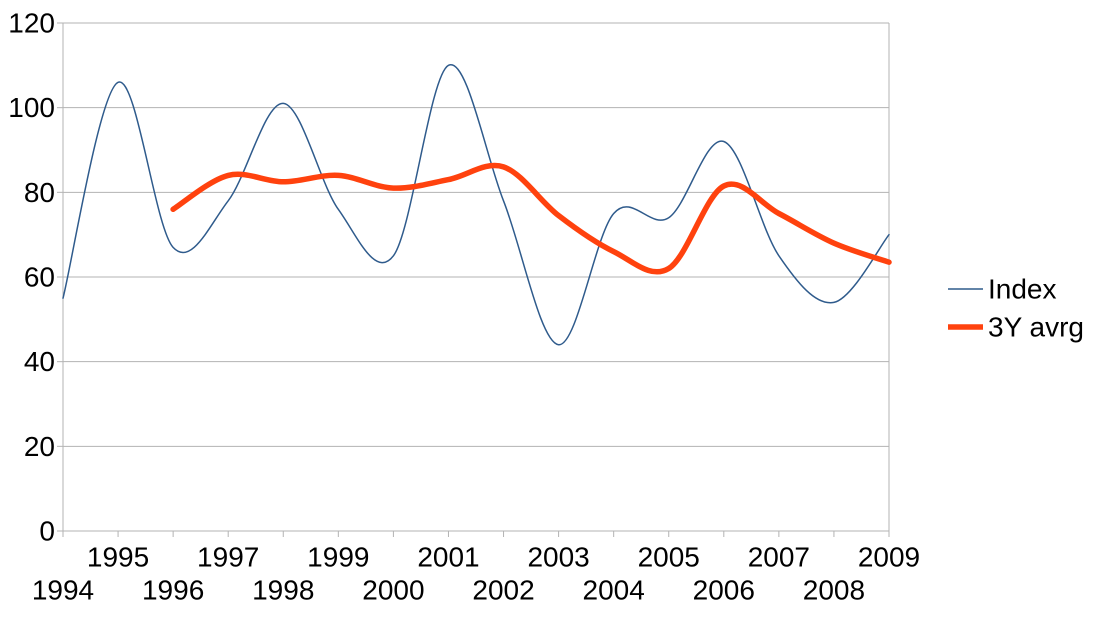 Image resolution: width=1109 pixels, height=638 pixels. What do you see at coordinates (39, 277) in the screenshot?
I see `y-axis-label-60: 60` at bounding box center [39, 277].